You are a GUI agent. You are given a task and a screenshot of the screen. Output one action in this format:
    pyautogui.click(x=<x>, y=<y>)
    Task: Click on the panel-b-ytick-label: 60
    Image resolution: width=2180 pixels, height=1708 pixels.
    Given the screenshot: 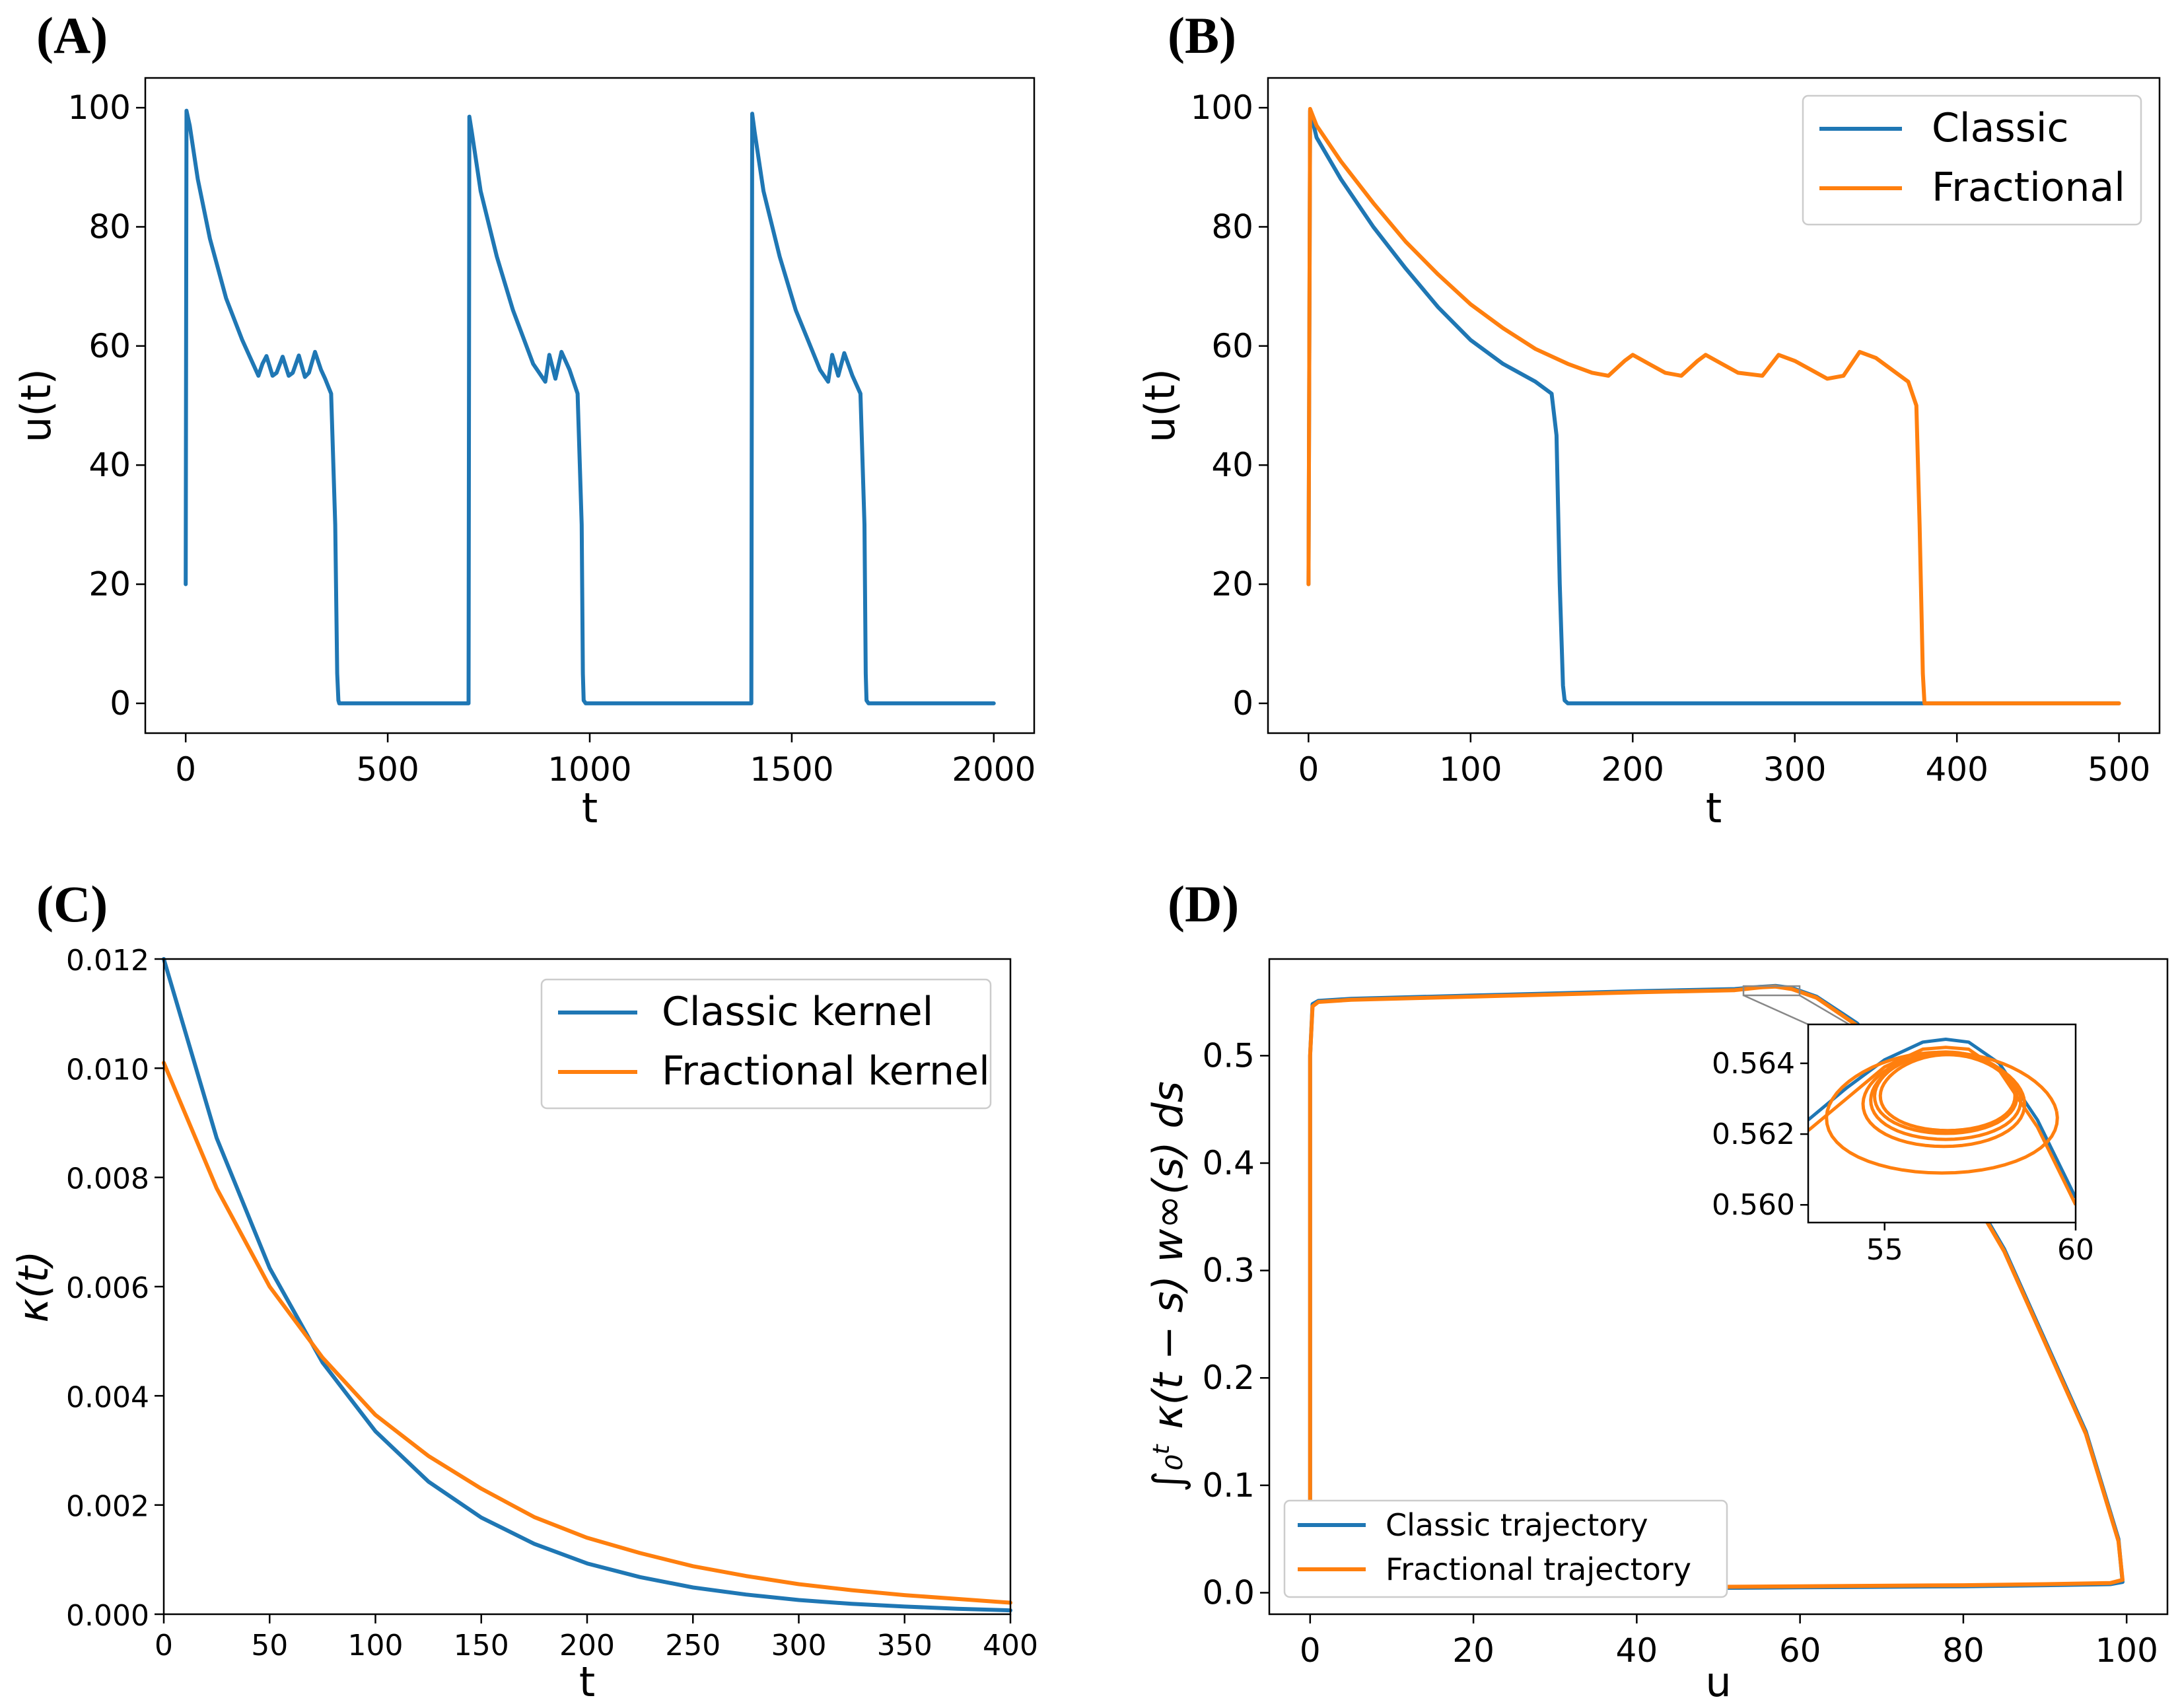 What is the action you would take?
    pyautogui.click(x=1232, y=346)
    